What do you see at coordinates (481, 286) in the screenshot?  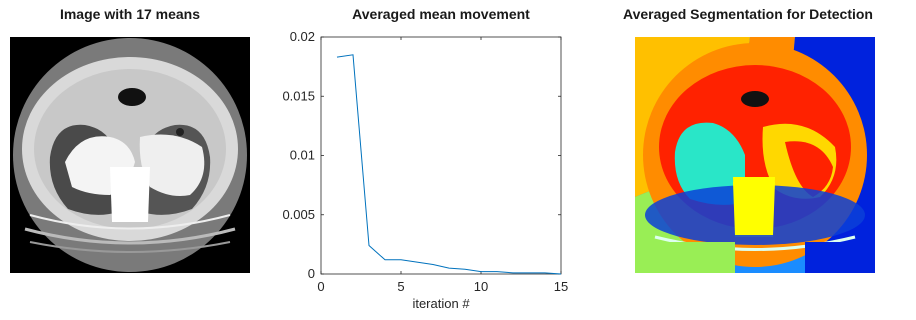 I see `x-tick-label: 10` at bounding box center [481, 286].